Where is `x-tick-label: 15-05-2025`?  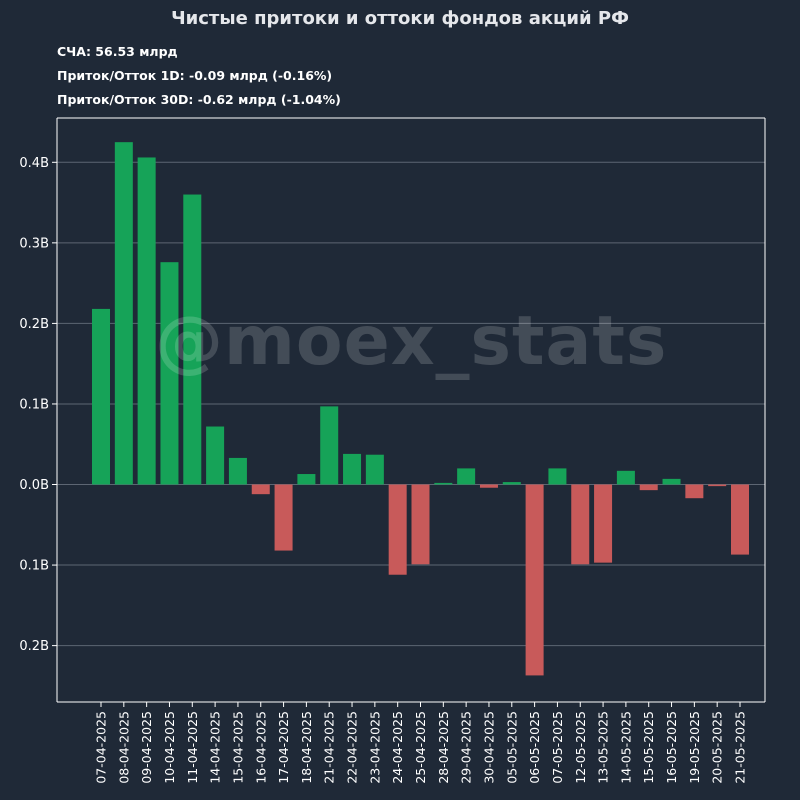 x-tick-label: 15-05-2025 is located at coordinates (648, 747).